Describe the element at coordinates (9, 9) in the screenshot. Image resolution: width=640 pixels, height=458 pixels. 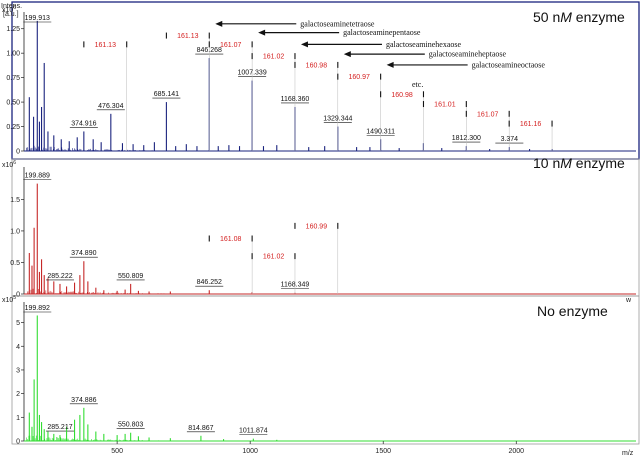
I see `panel-50nM-y-exponent: x106` at that location.